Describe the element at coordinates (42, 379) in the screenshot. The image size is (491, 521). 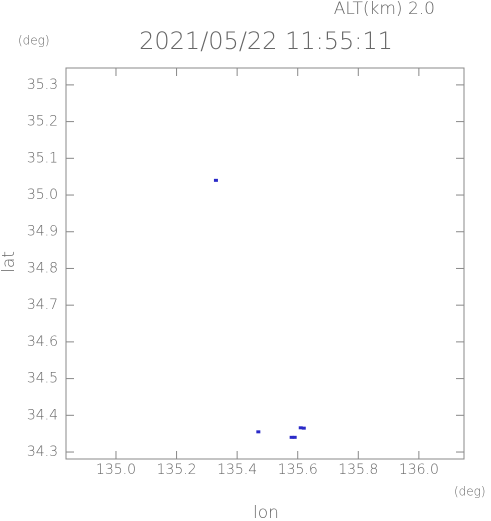
I see `y-tick-label: 34.5` at that location.